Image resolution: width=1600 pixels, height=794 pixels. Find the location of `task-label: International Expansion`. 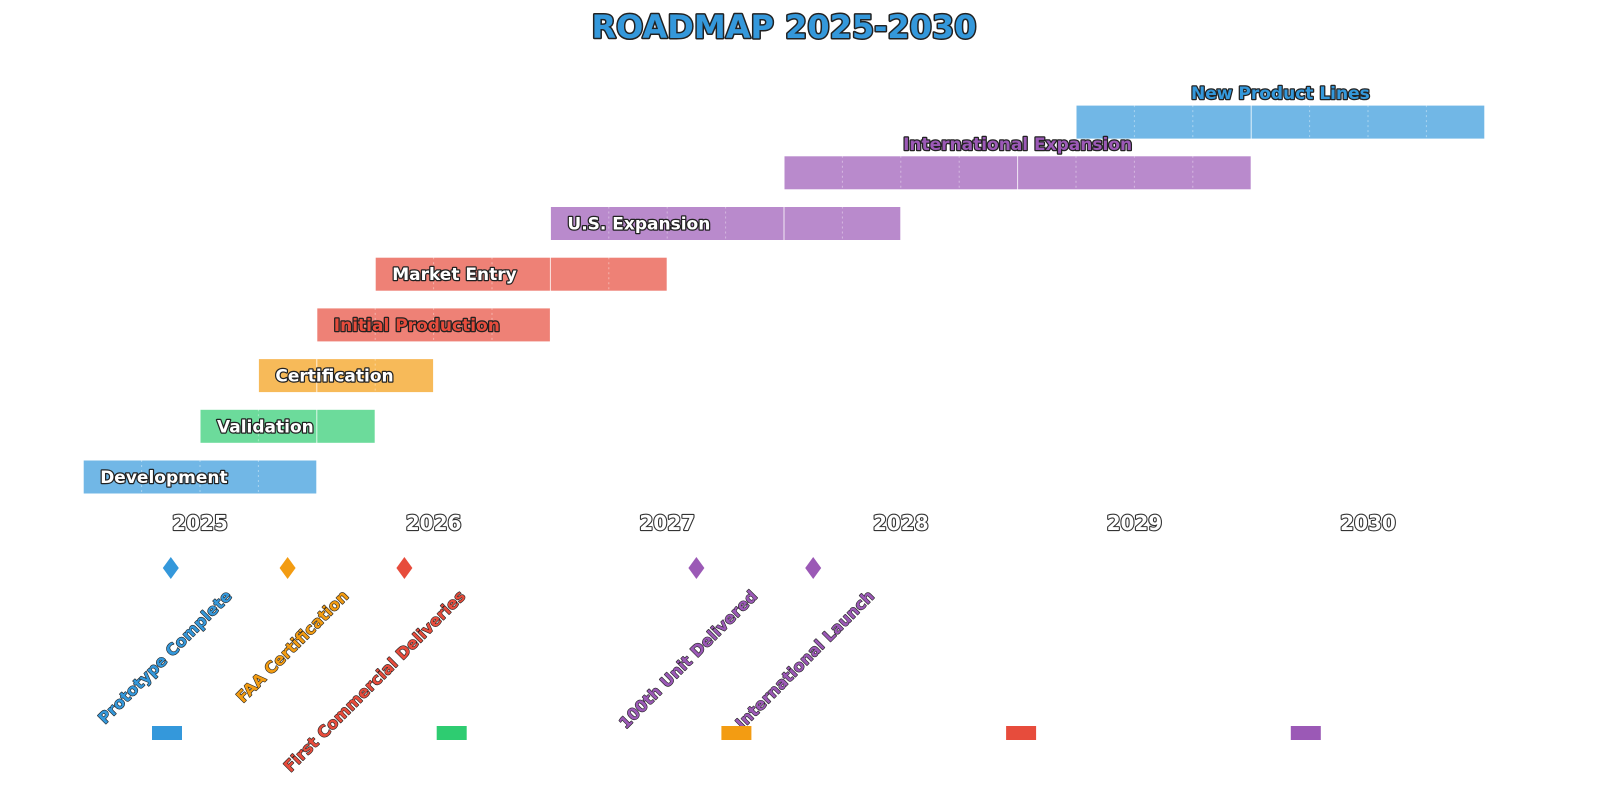

task-label: International Expansion is located at coordinates (1017, 145).